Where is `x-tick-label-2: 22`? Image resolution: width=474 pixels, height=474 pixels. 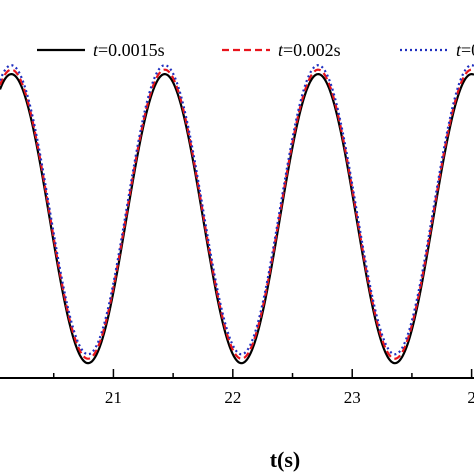
x-tick-label-2: 22 is located at coordinates (232, 397).